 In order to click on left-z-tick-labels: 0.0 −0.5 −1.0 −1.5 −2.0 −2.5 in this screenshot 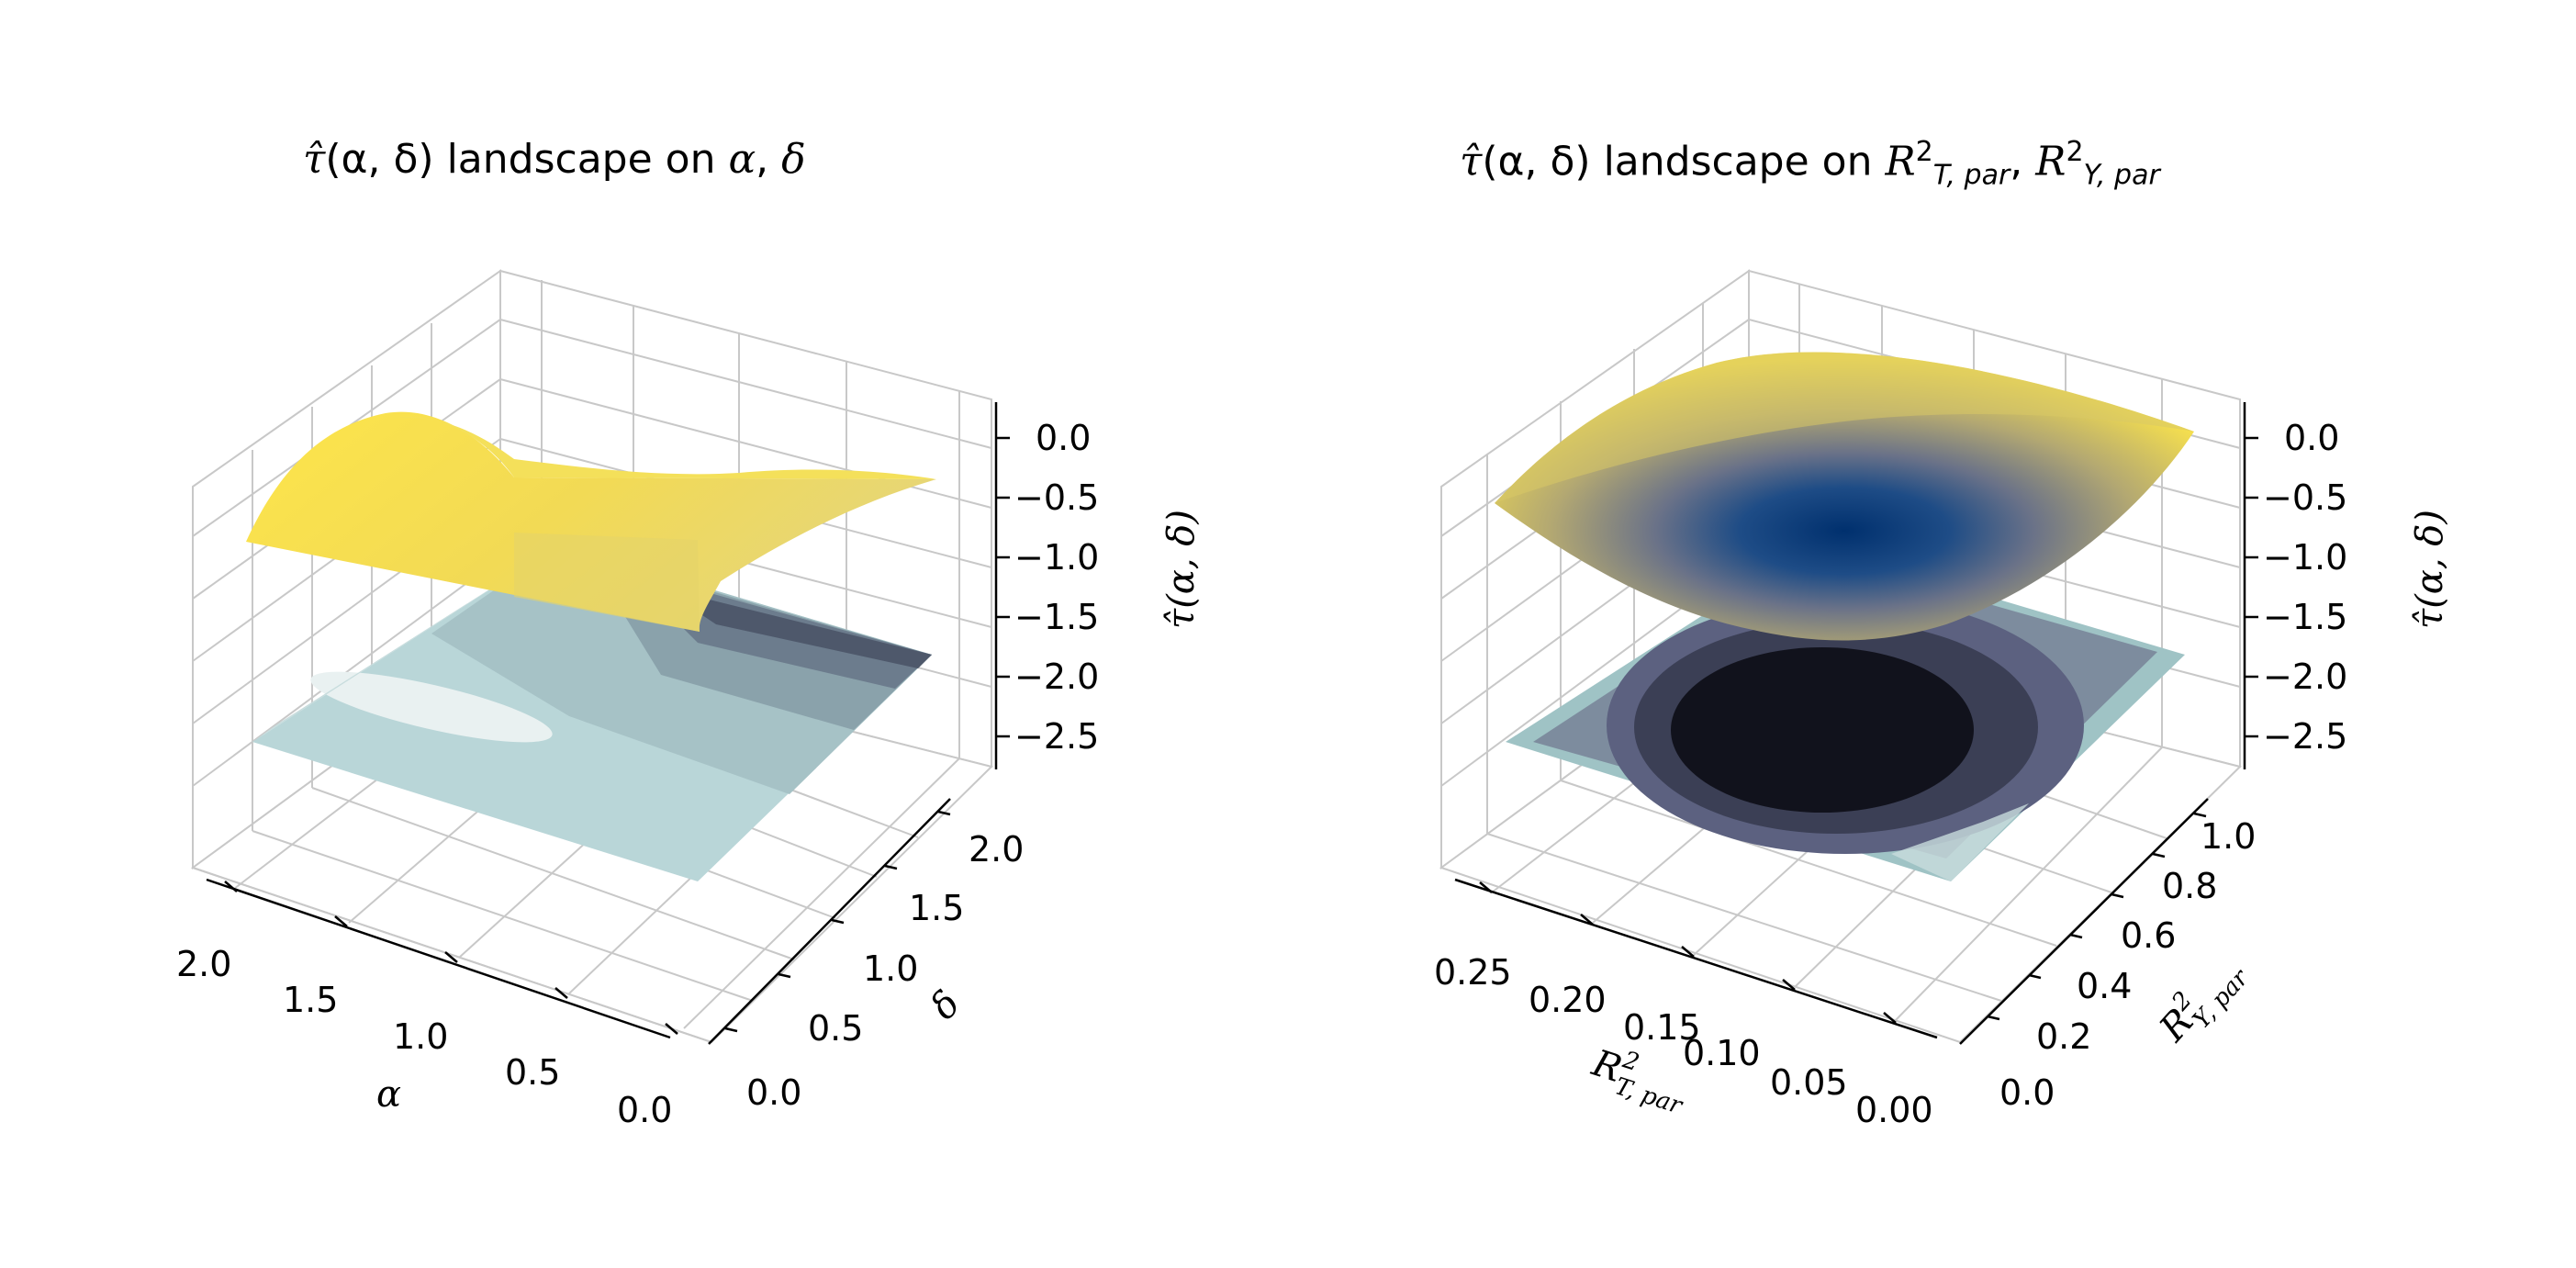, I will do `click(1056, 587)`.